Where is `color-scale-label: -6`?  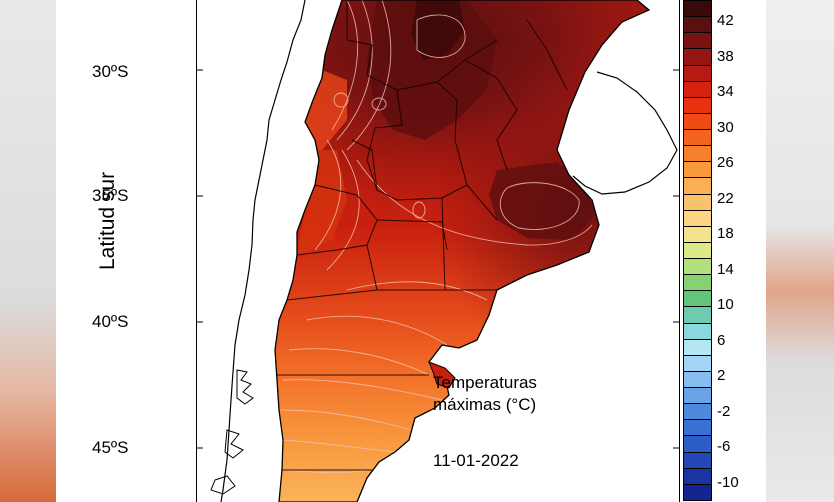
color-scale-label: -6 is located at coordinates (724, 446).